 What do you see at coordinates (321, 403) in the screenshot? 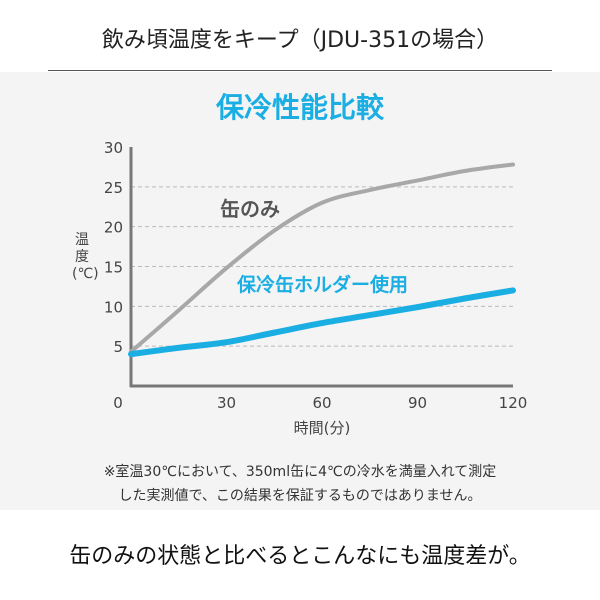
I see `x-tick-label: 60` at bounding box center [321, 403].